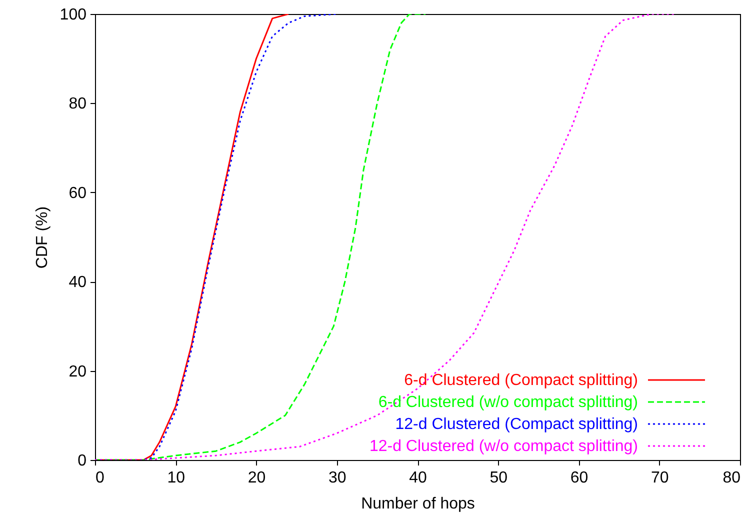 The width and height of the screenshot is (744, 529). Describe the element at coordinates (521, 380) in the screenshot. I see `legend-label: 6-d Clustered (Compact splitting)` at that location.